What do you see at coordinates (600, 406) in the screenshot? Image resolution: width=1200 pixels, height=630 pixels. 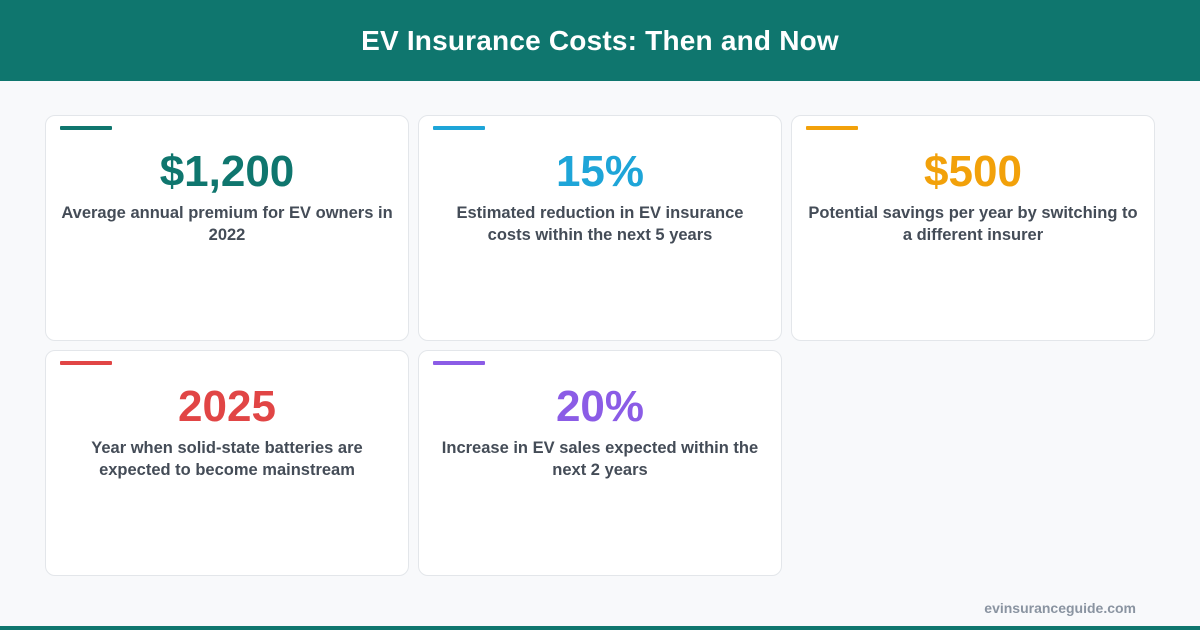 I see `stat-value: 20%` at bounding box center [600, 406].